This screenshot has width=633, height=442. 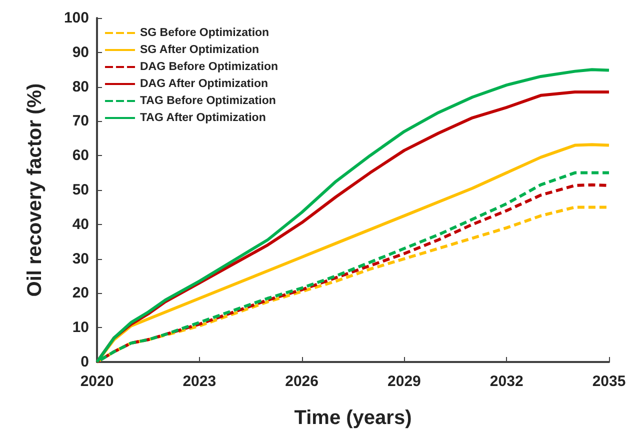 What do you see at coordinates (84, 362) in the screenshot?
I see `y-tick-label: 0` at bounding box center [84, 362].